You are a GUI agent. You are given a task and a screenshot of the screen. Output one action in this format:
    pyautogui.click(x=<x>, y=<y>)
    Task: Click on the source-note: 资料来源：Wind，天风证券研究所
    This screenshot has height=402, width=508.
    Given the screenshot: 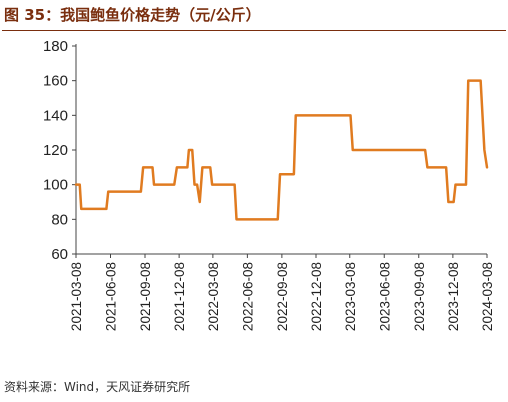 What is the action you would take?
    pyautogui.click(x=97, y=387)
    